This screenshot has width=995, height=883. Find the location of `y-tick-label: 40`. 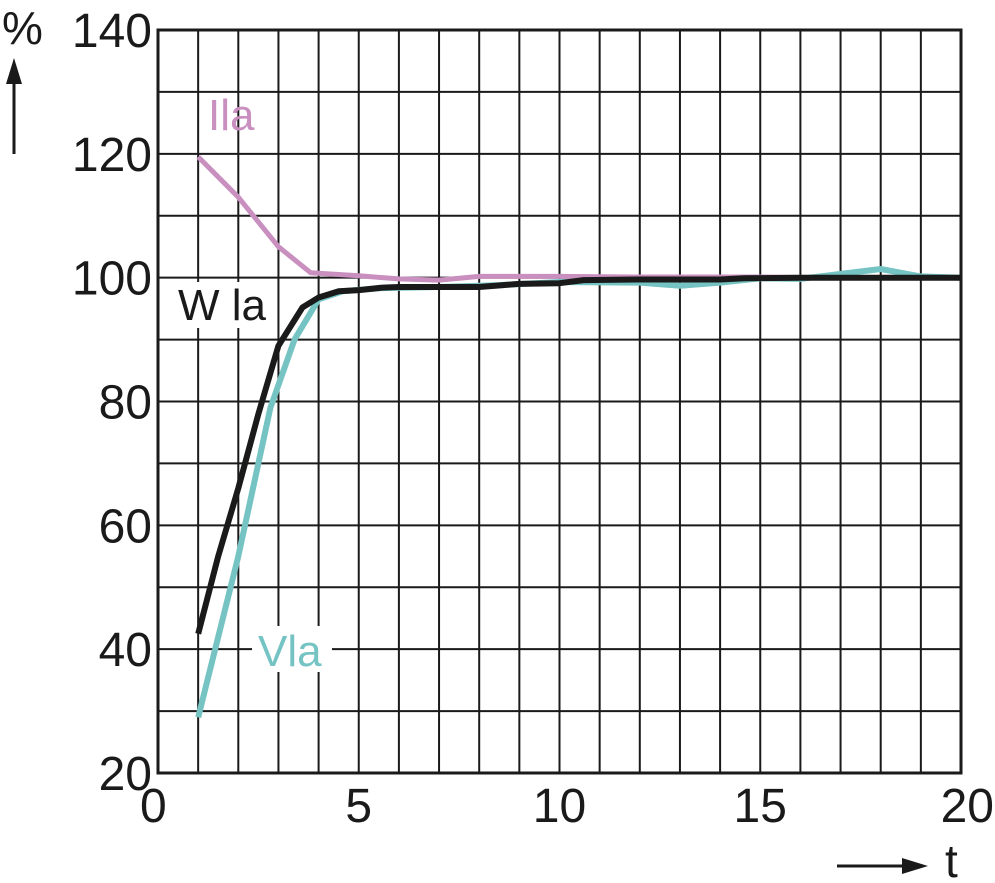

y-tick-label: 40 is located at coordinates (125, 650).